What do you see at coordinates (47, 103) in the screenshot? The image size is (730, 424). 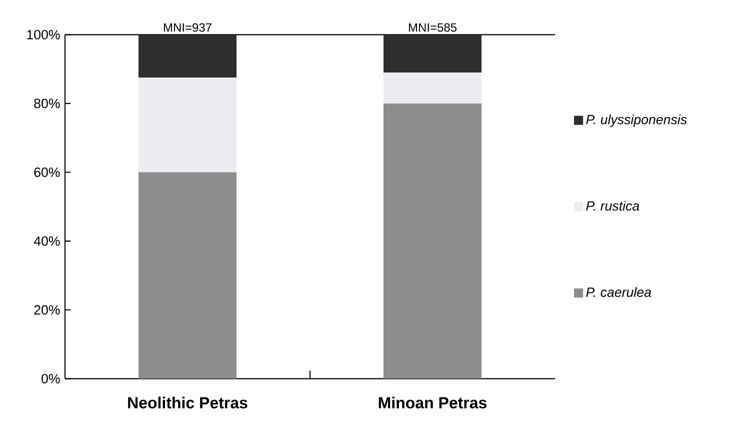 I see `y-tick-label: 80%` at bounding box center [47, 103].